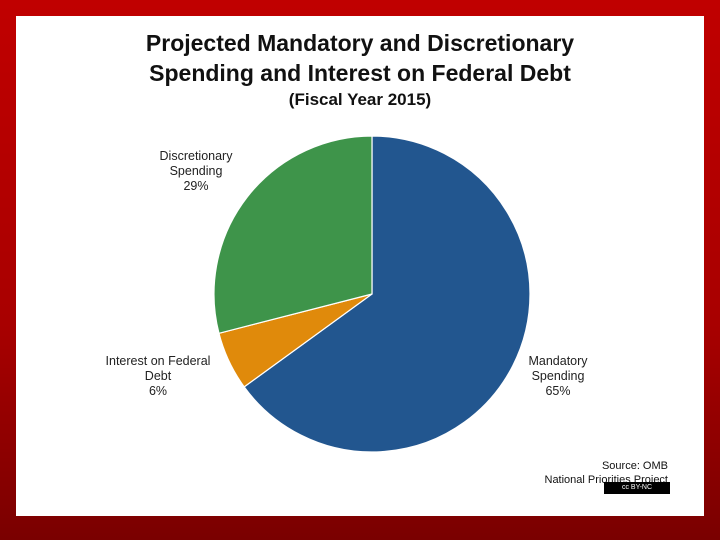 This screenshot has width=720, height=540. I want to click on slice-label-2: Discretionary Spending 29%, so click(197, 171).